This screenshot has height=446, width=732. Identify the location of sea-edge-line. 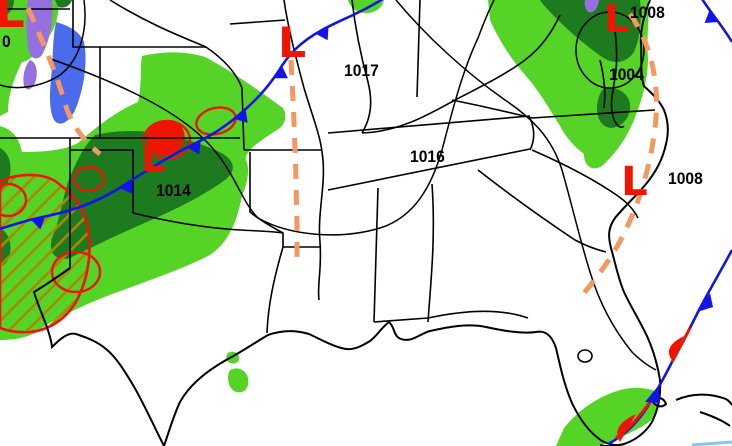
(711, 443).